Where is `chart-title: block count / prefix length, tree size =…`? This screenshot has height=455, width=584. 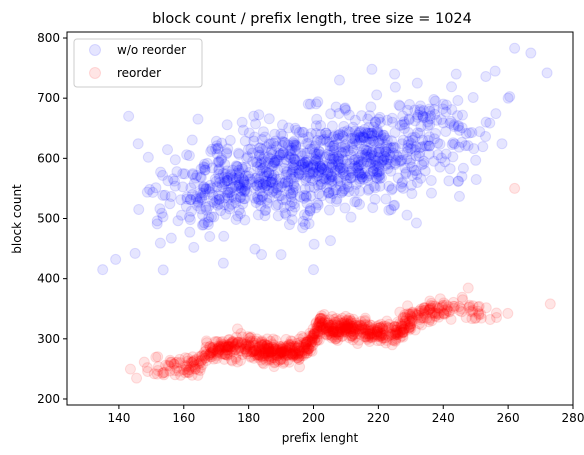 chart-title: block count / prefix length, tree size =… is located at coordinates (312, 19).